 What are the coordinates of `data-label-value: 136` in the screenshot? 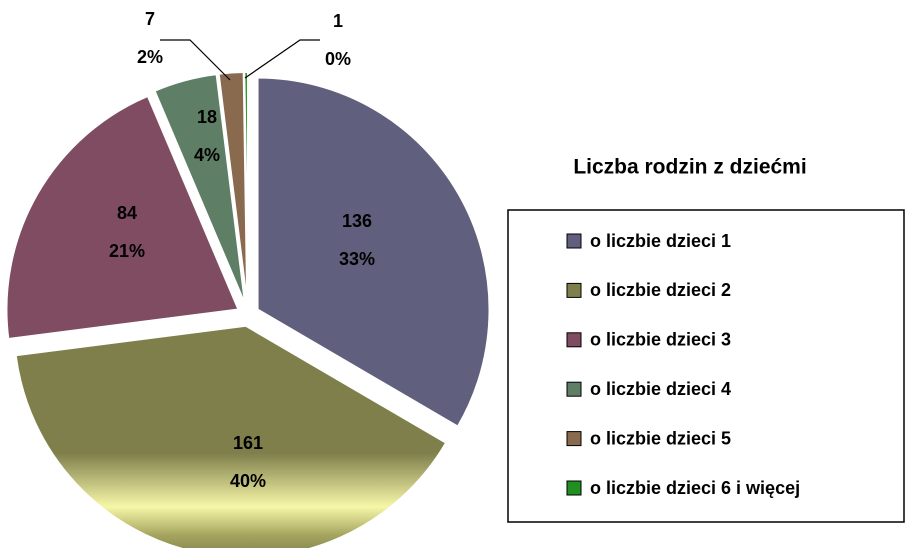 It's located at (357, 221).